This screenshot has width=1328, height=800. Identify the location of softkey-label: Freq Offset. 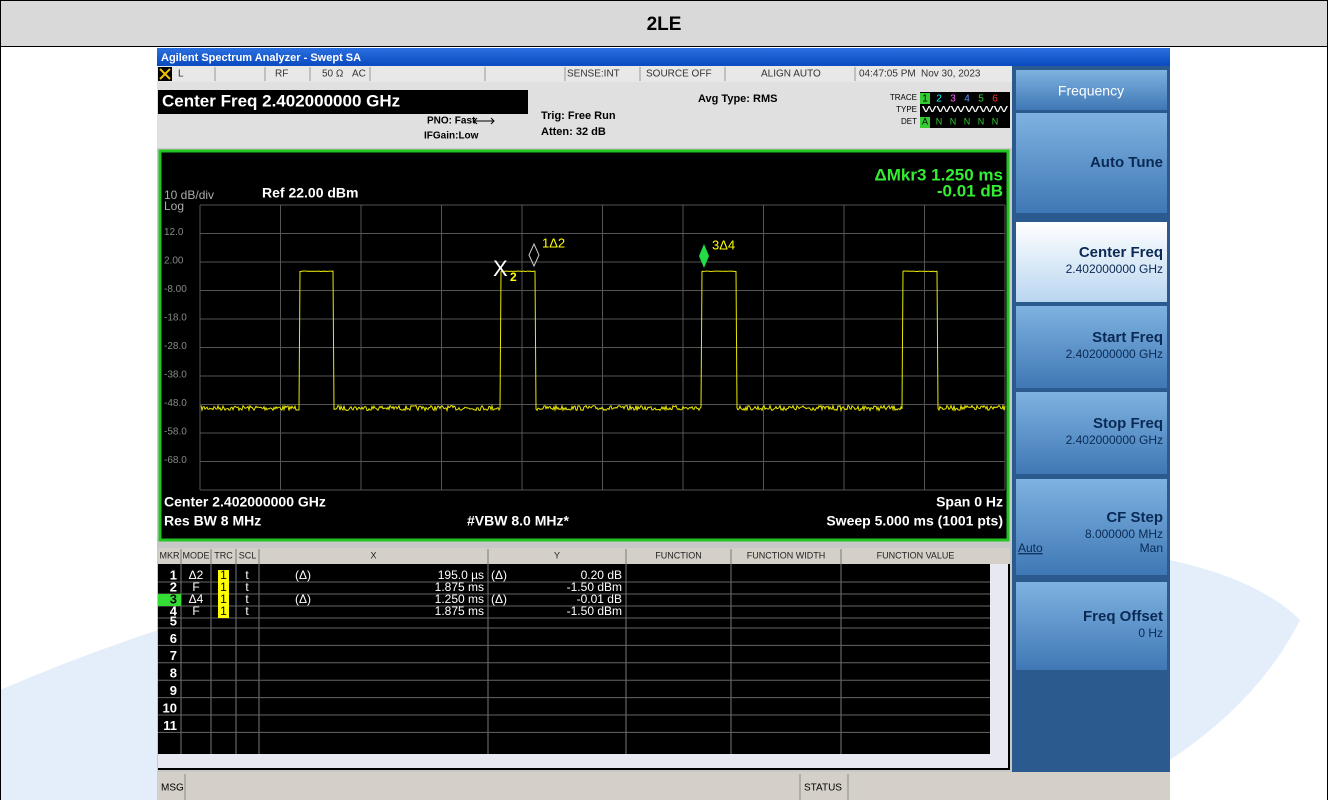
(1123, 616).